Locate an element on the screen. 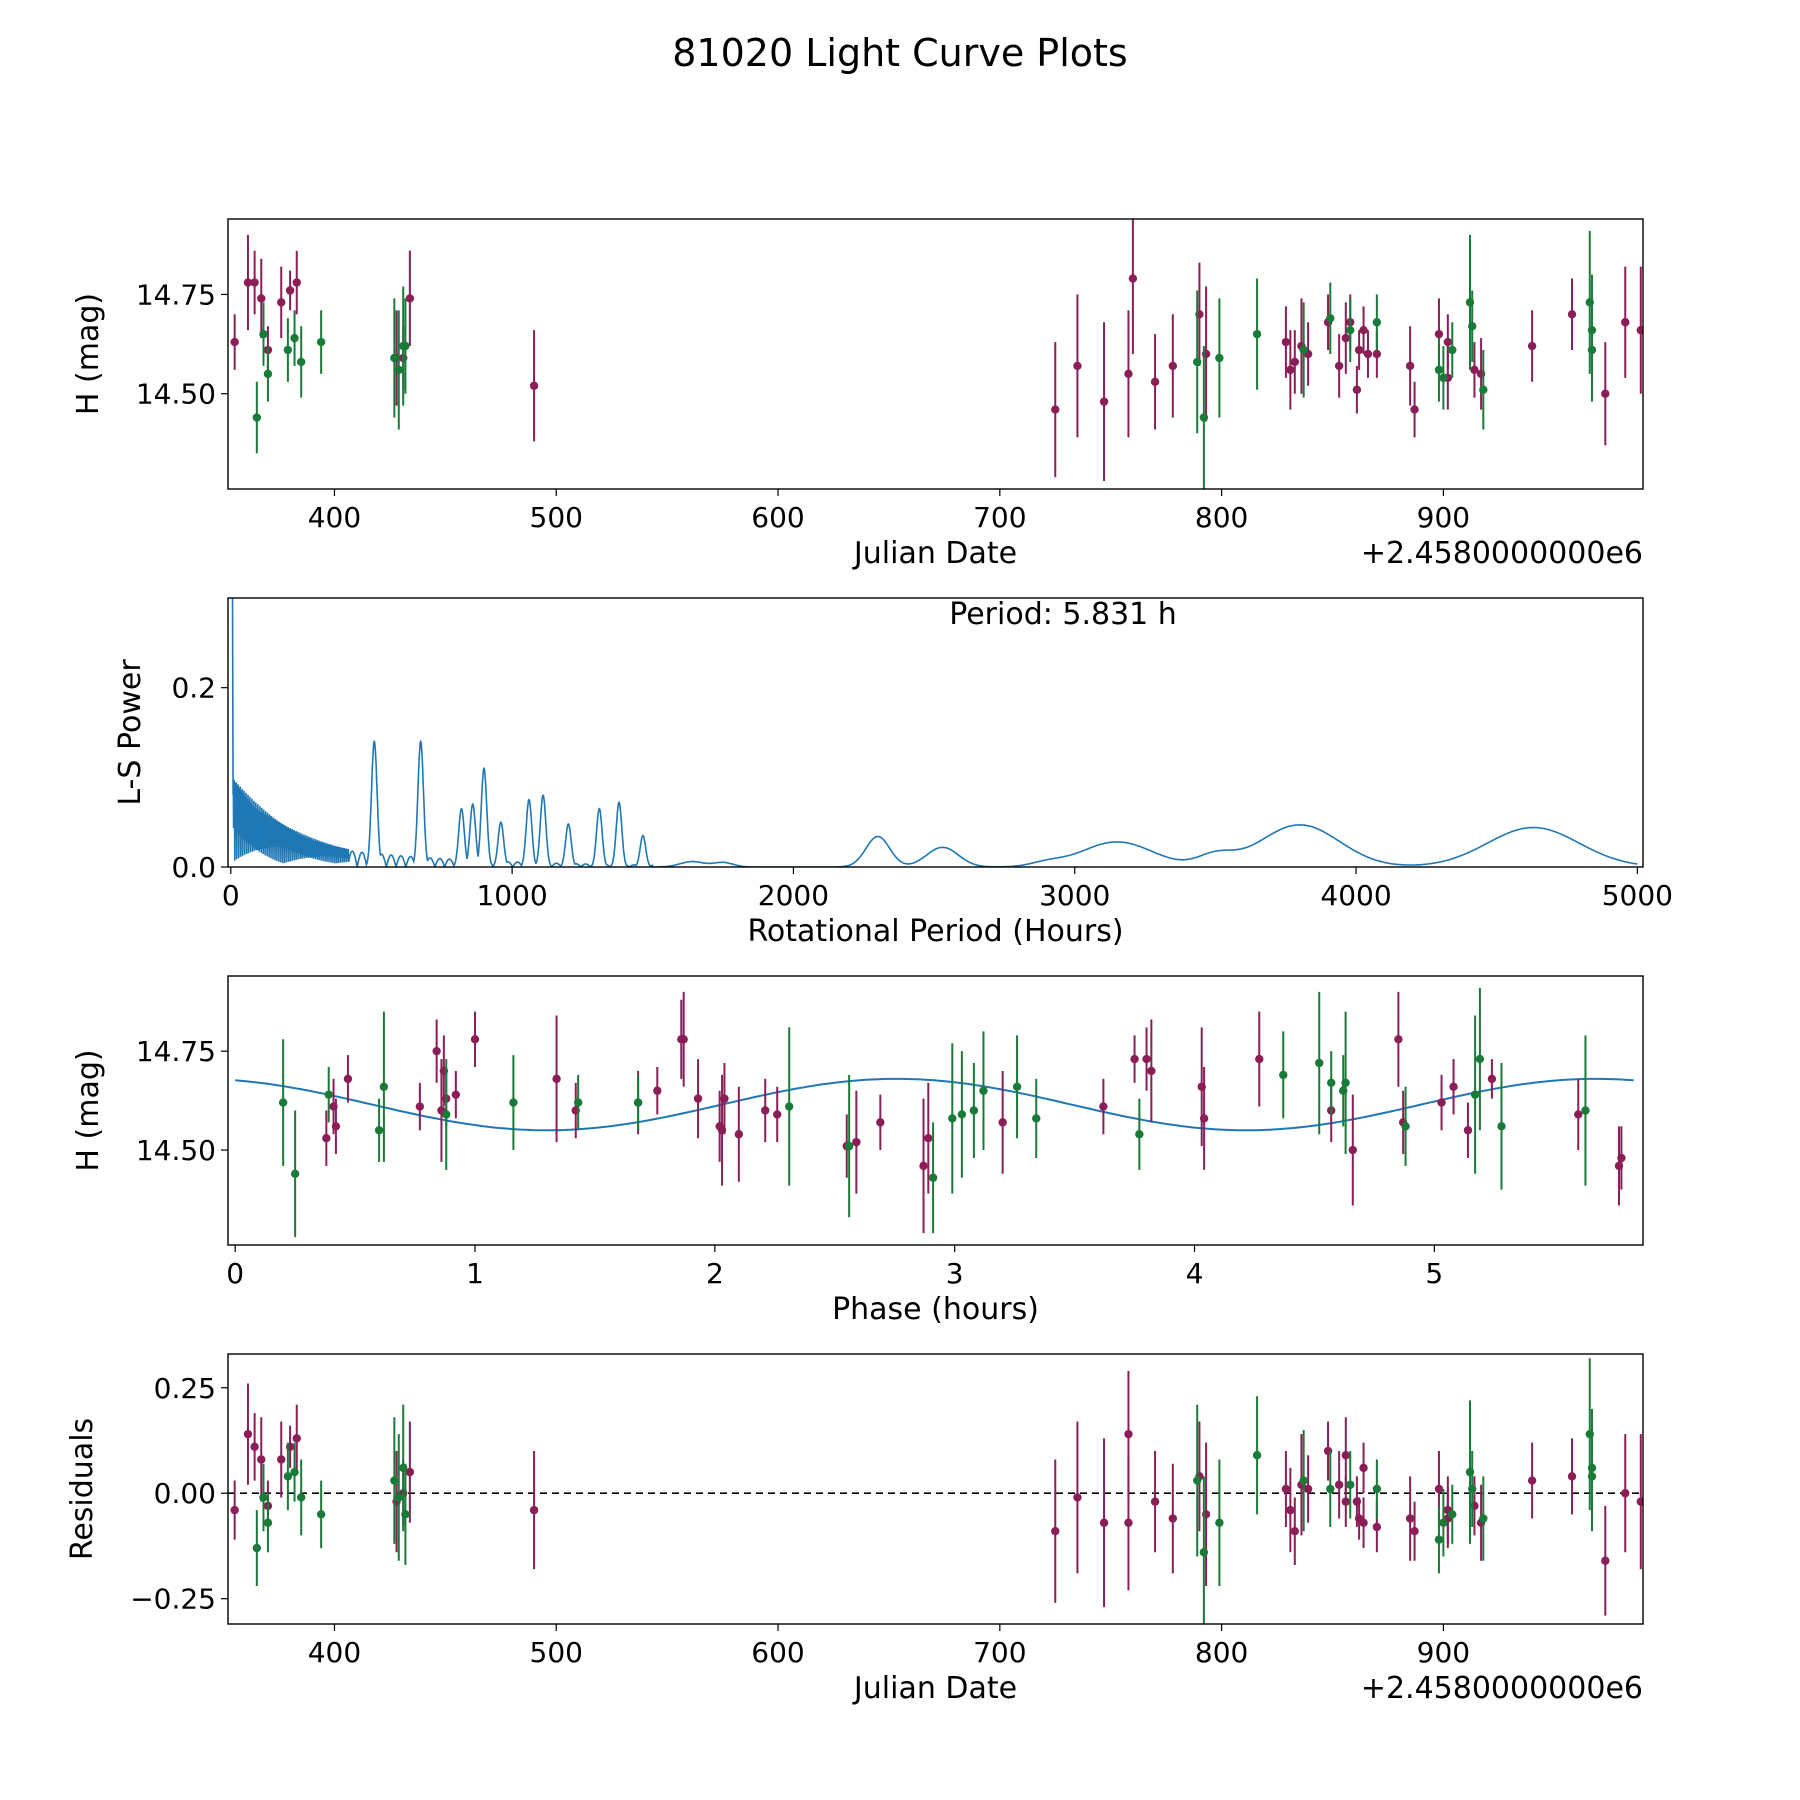  x-axis-label: Rotational Period (Hours) is located at coordinates (935, 931).